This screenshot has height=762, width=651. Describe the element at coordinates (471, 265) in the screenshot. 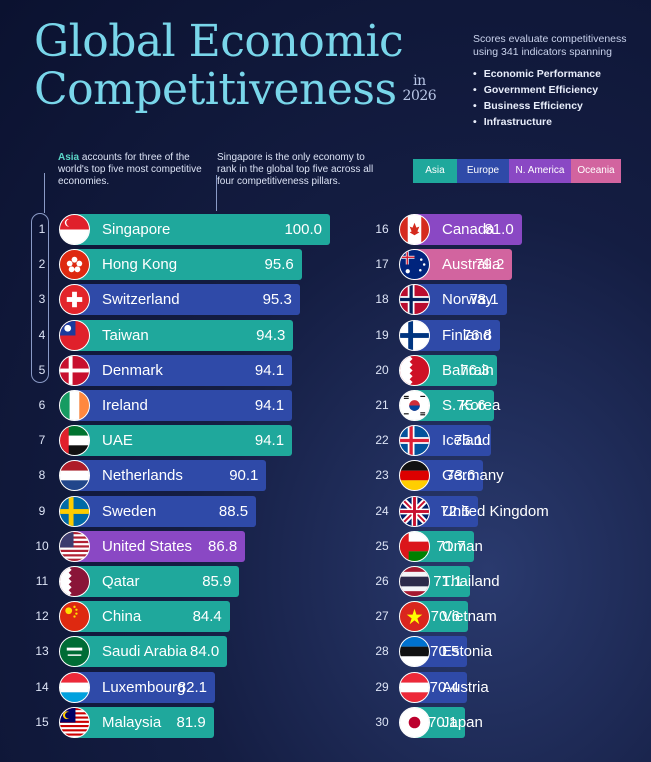

I see `country-label: Australia` at that location.